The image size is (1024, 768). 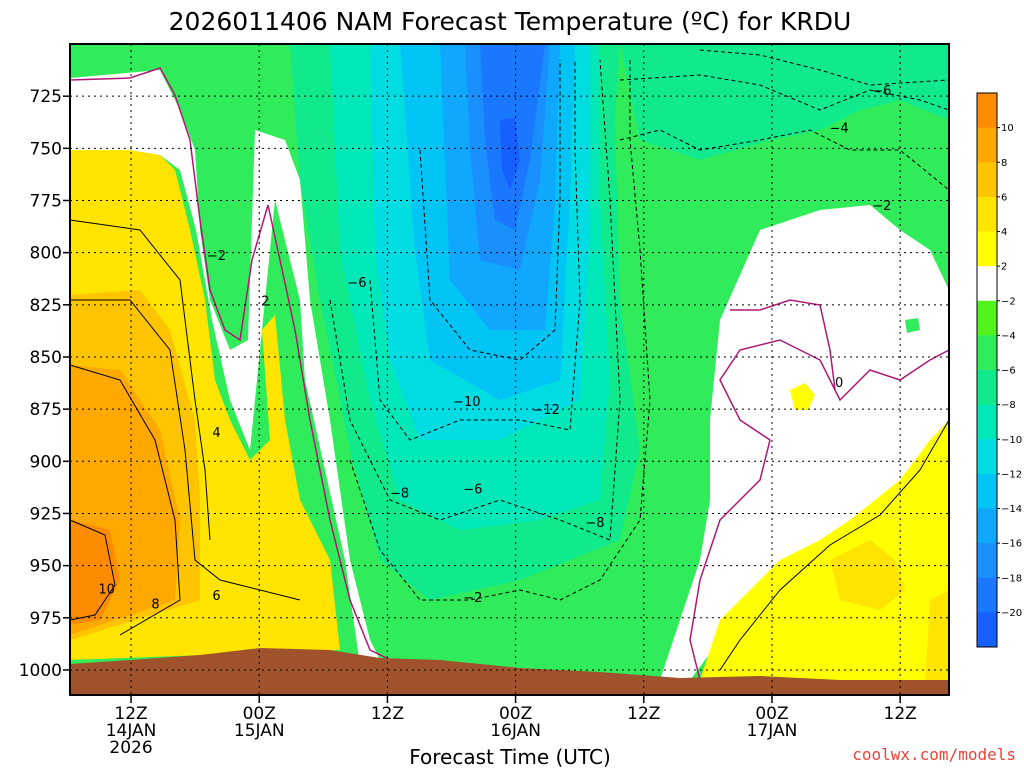 I want to click on fill-cold-blob, so click(x=912, y=325).